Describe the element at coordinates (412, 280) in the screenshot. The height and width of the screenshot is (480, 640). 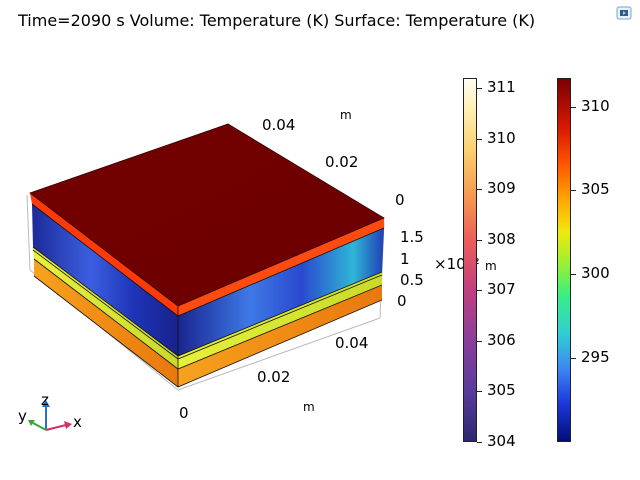
I see `z-tick-label: 0.5` at that location.